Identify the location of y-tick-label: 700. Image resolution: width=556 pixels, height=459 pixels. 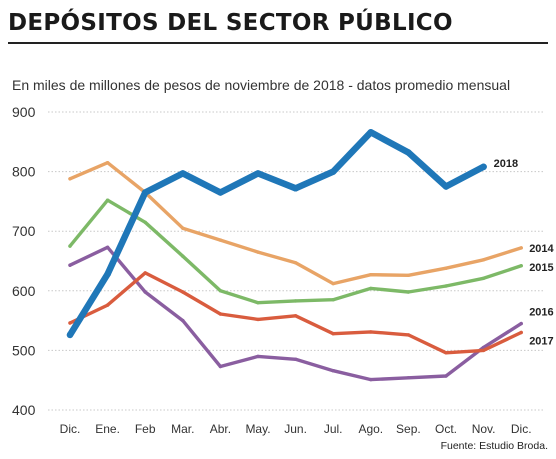
(24, 231).